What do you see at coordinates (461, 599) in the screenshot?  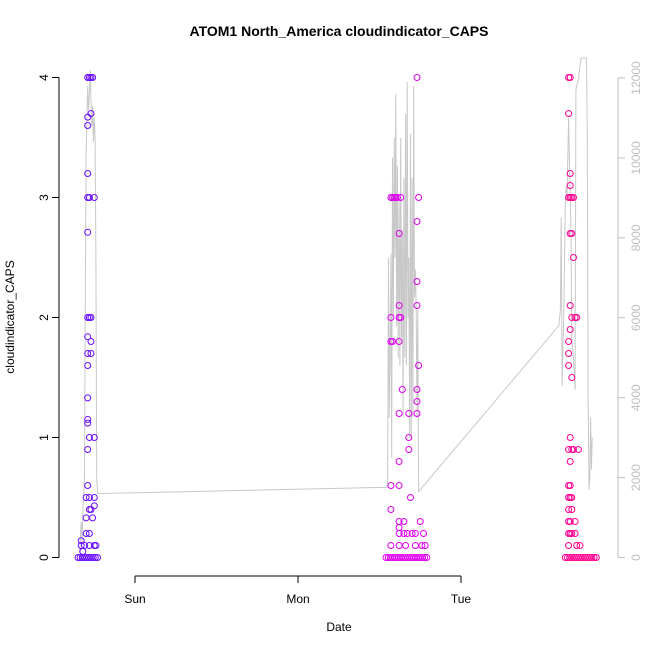 I see `x-tick-label: Tue` at bounding box center [461, 599].